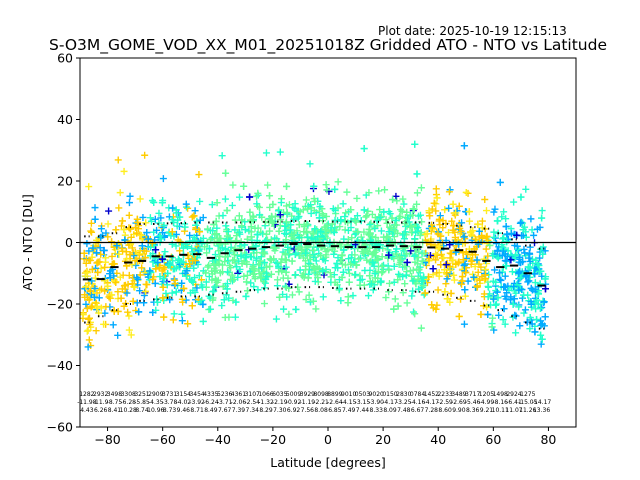 This screenshot has width=640, height=480. What do you see at coordinates (60, 304) in the screenshot?
I see `y-tick-label: −20` at bounding box center [60, 304].